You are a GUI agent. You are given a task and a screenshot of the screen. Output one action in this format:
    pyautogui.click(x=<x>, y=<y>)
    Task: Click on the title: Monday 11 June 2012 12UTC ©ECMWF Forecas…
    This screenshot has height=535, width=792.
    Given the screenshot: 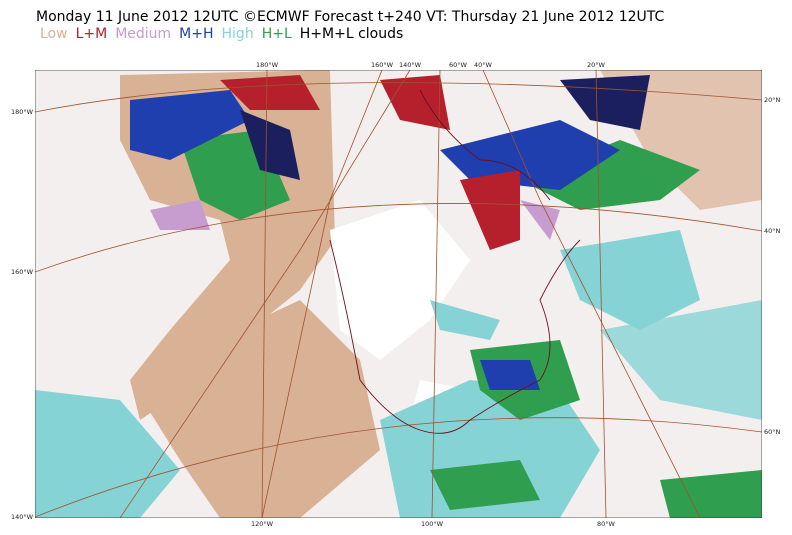 What is the action you would take?
    pyautogui.click(x=350, y=17)
    